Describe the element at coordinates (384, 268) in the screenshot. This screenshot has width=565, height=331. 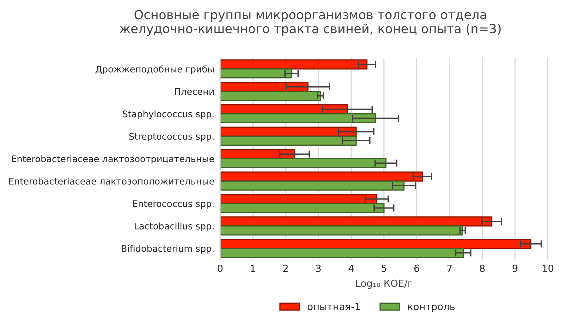
I see `x-tick-label: 5` at that location.